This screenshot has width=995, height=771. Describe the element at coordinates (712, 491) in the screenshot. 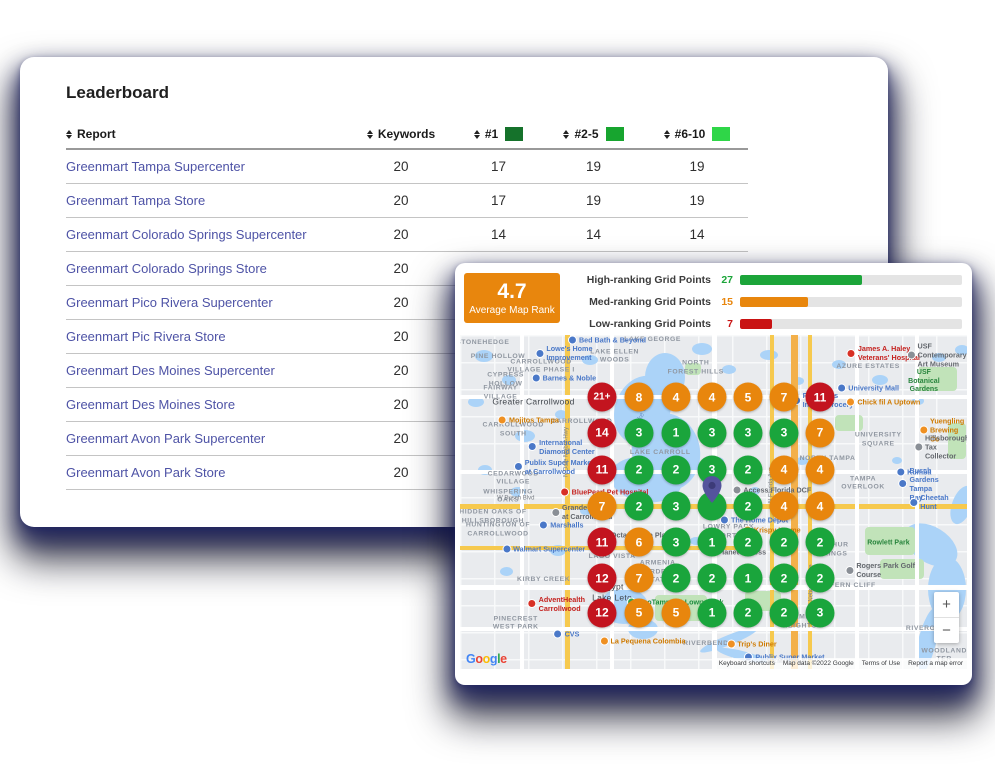

I see `business-location-pin` at that location.